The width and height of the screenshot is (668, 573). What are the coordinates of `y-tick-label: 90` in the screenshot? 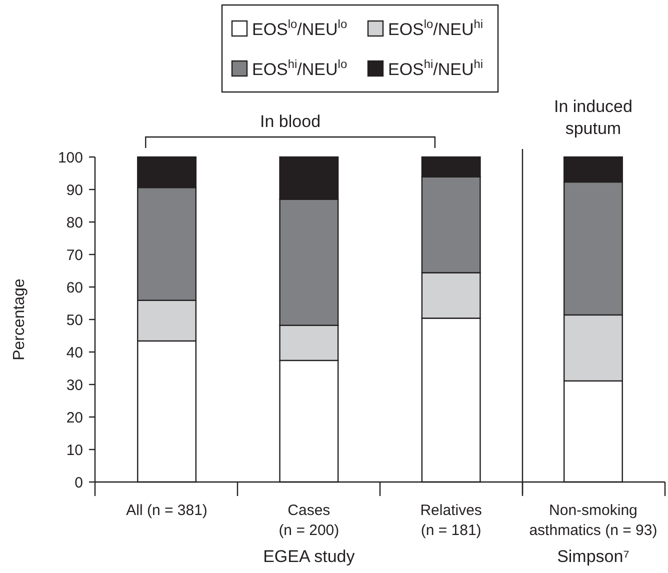 It's located at (74, 190).